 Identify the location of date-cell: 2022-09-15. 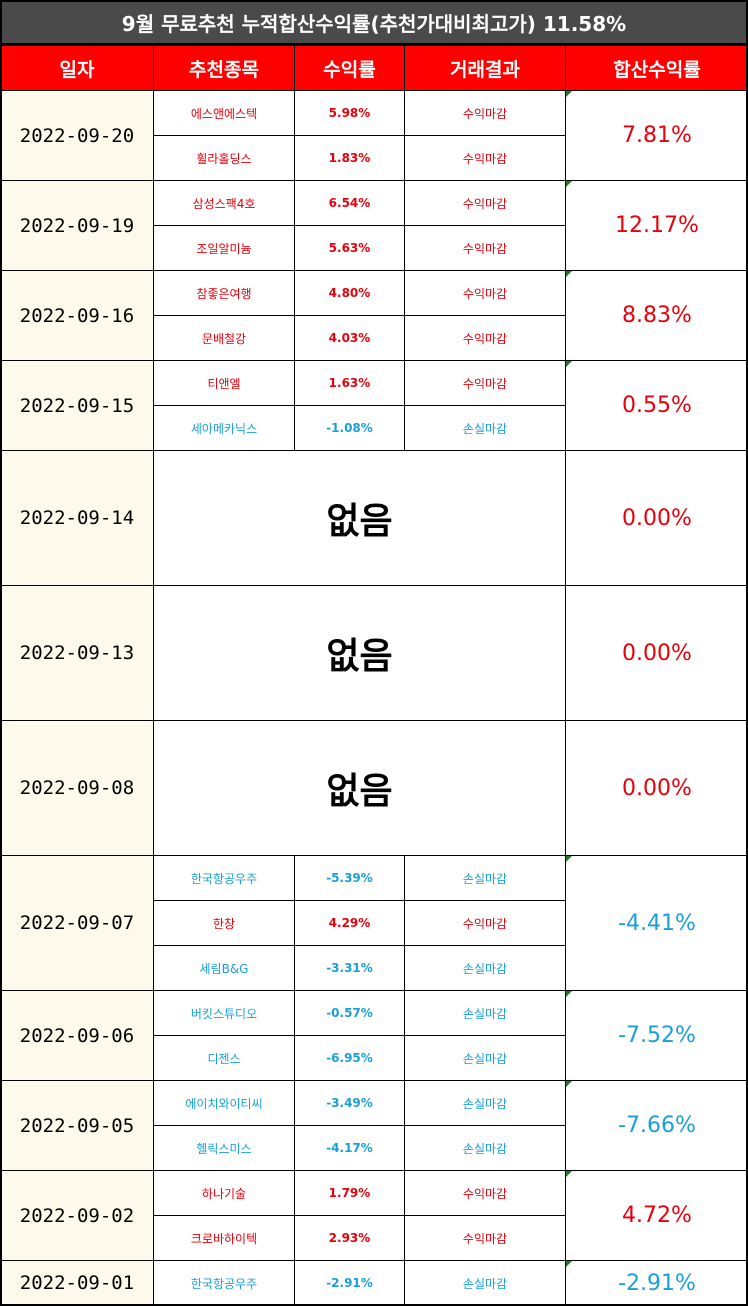
(77, 405).